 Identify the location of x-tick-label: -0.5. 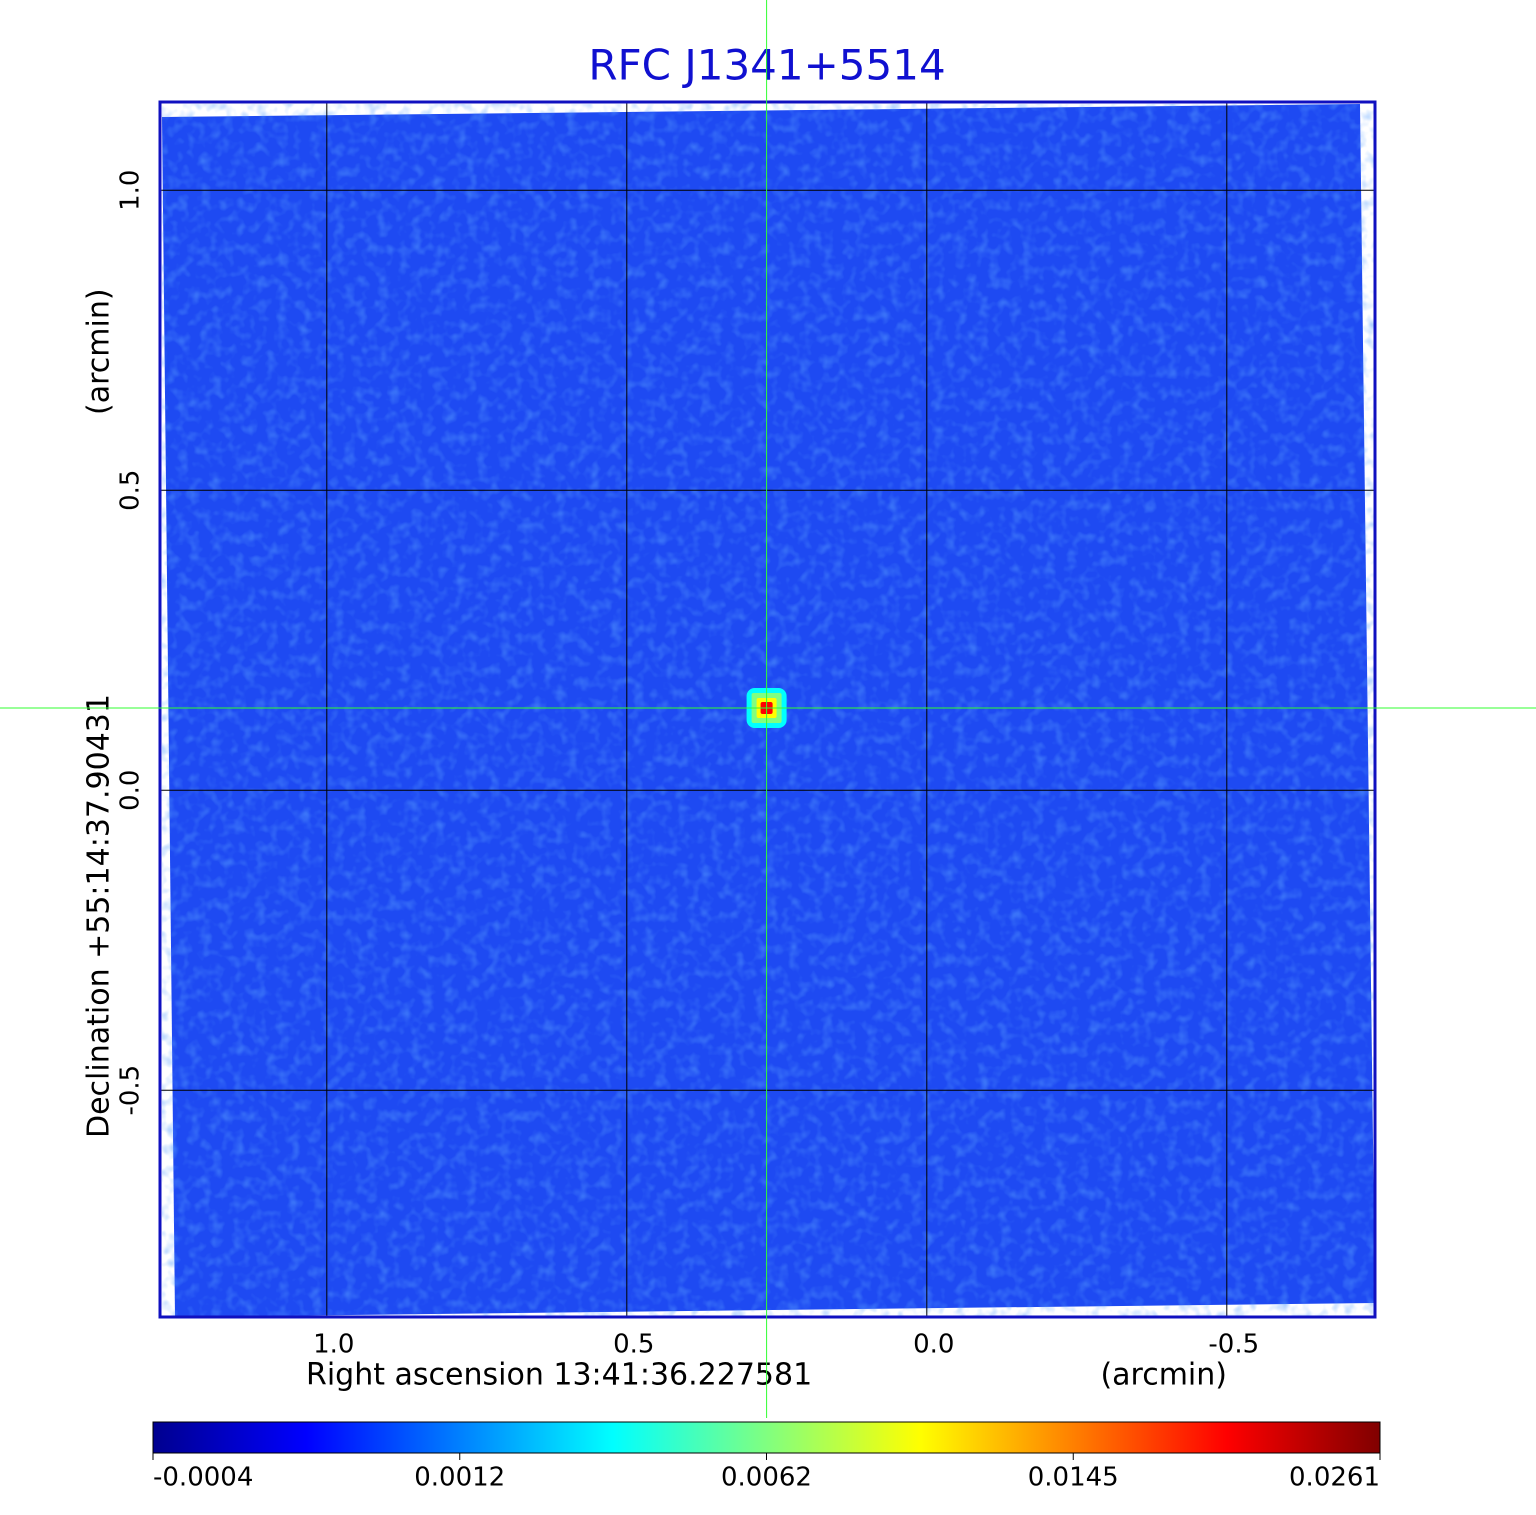
(1233, 1345).